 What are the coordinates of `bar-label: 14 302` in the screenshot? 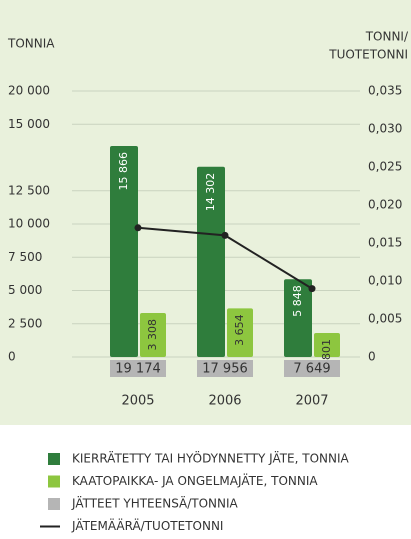 It's located at (210, 192).